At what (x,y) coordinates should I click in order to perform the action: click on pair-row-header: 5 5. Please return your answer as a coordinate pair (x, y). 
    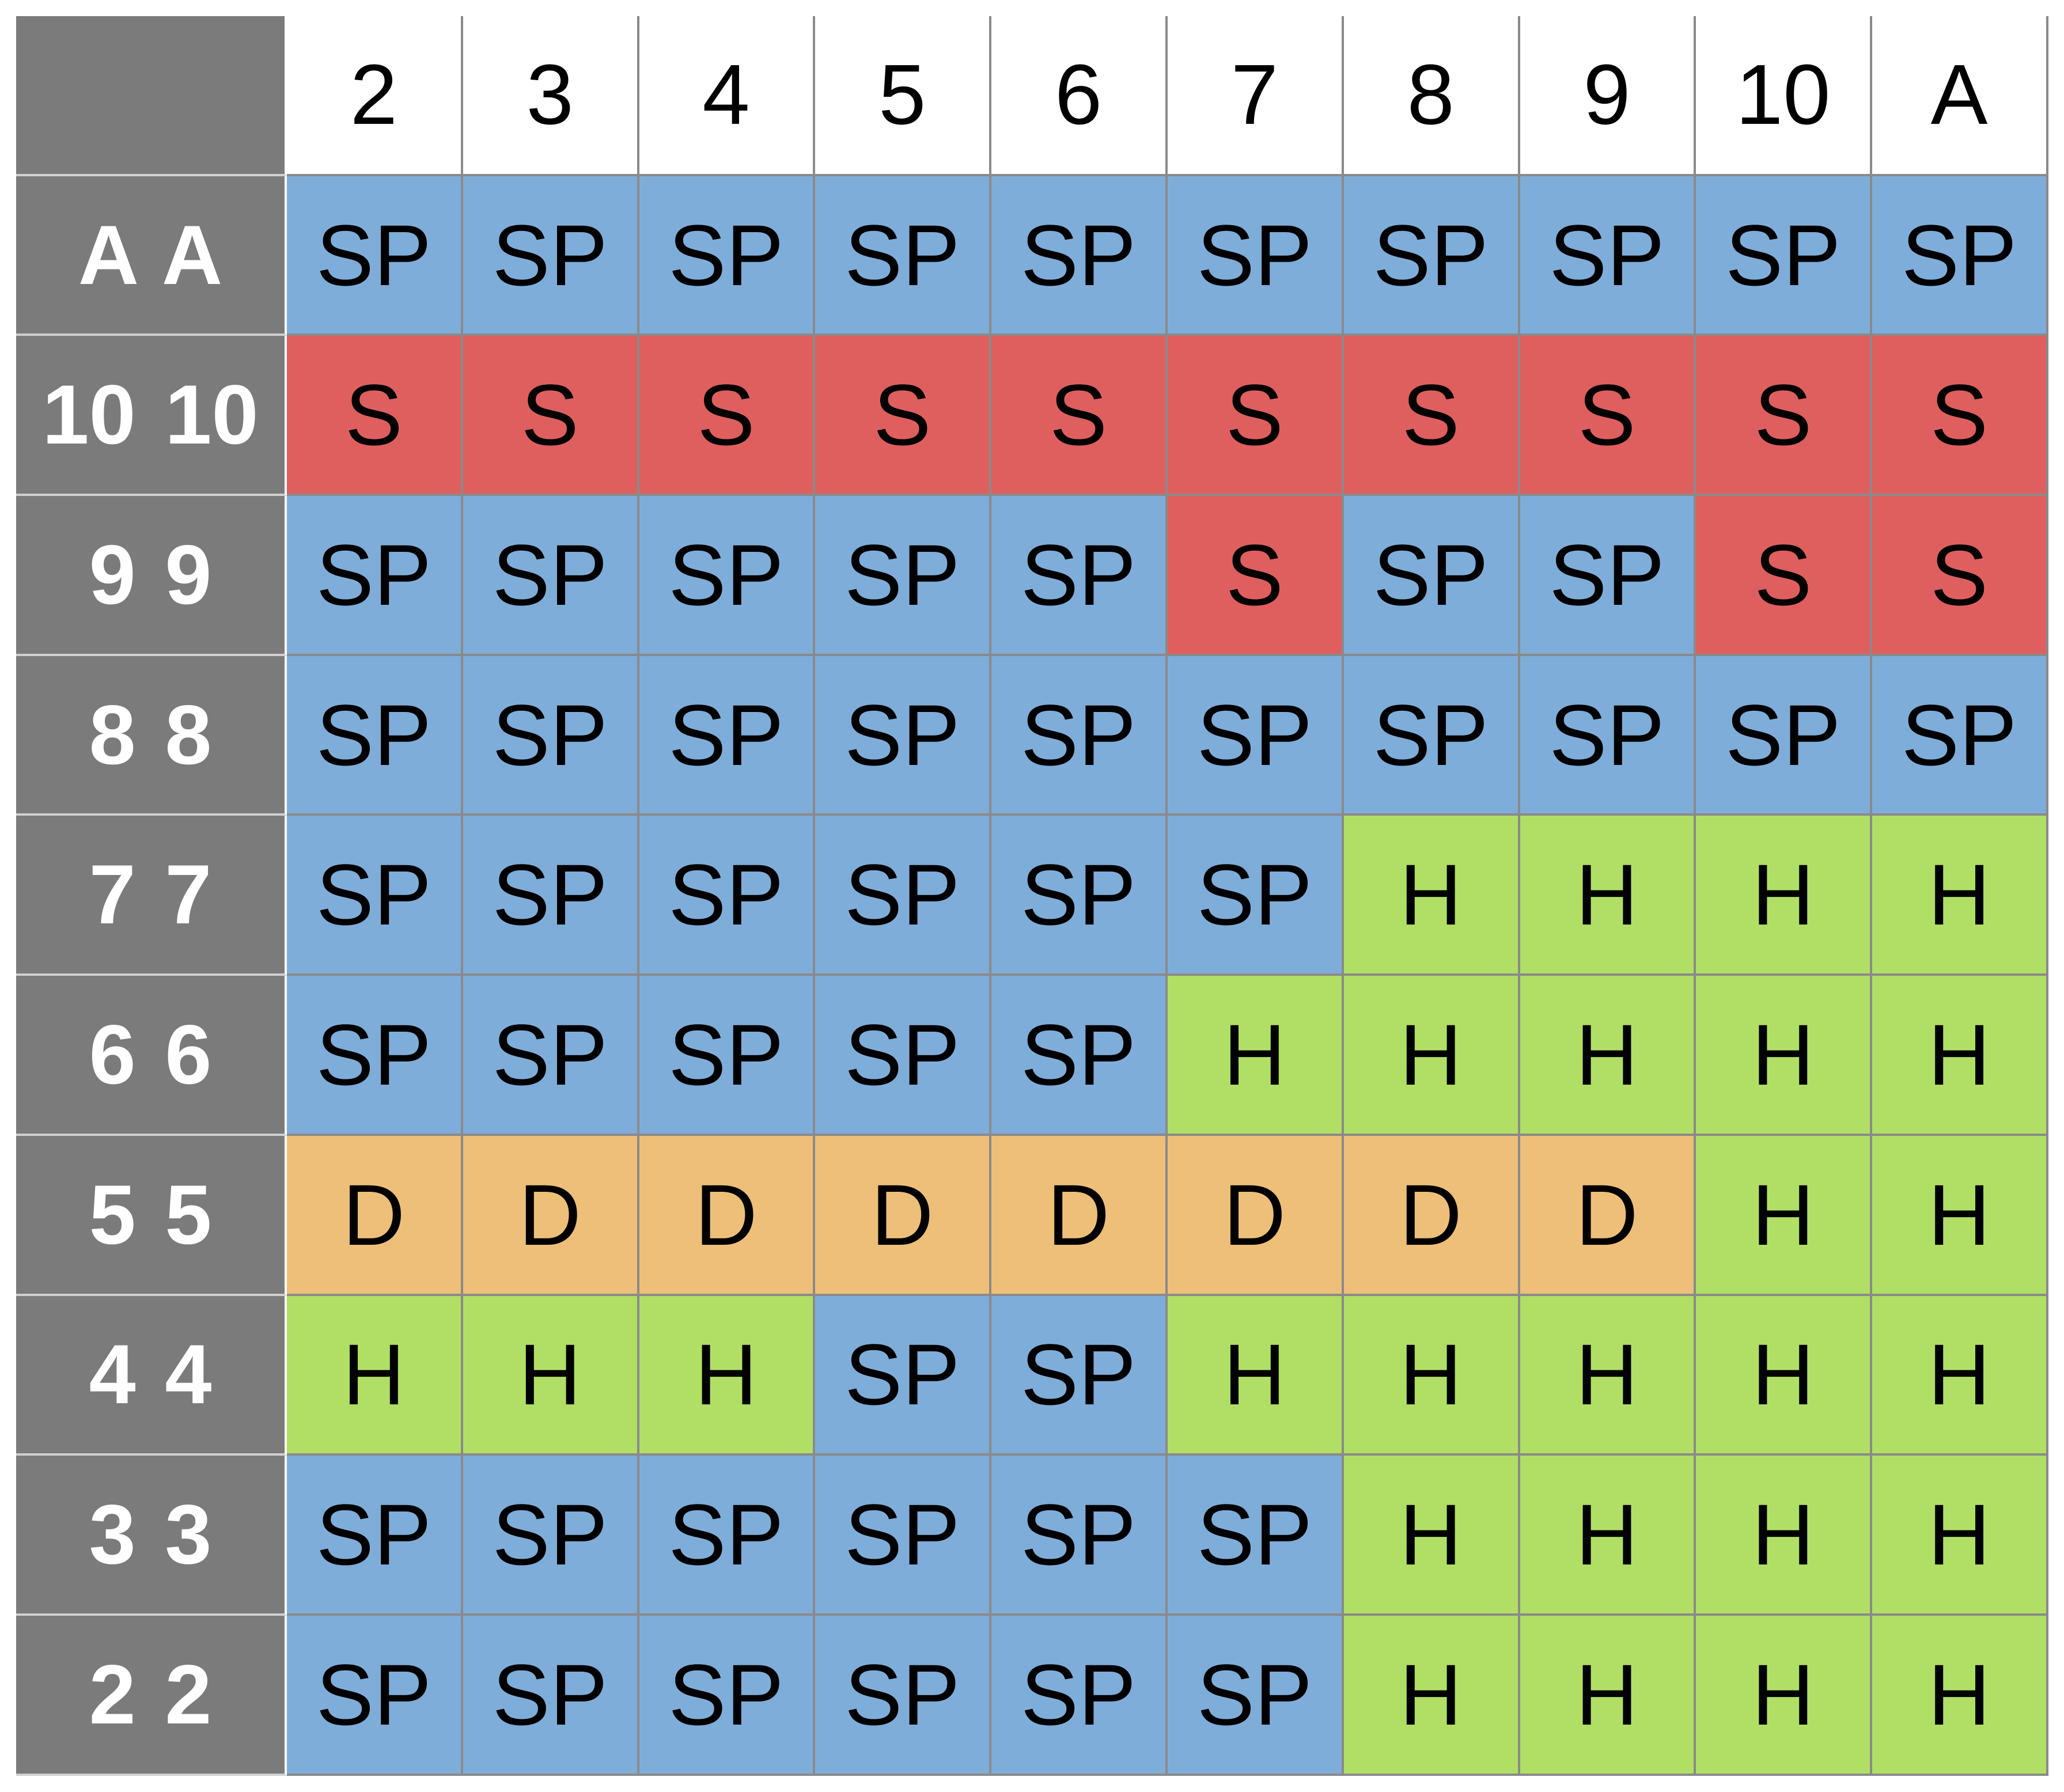
    Looking at the image, I should click on (151, 1215).